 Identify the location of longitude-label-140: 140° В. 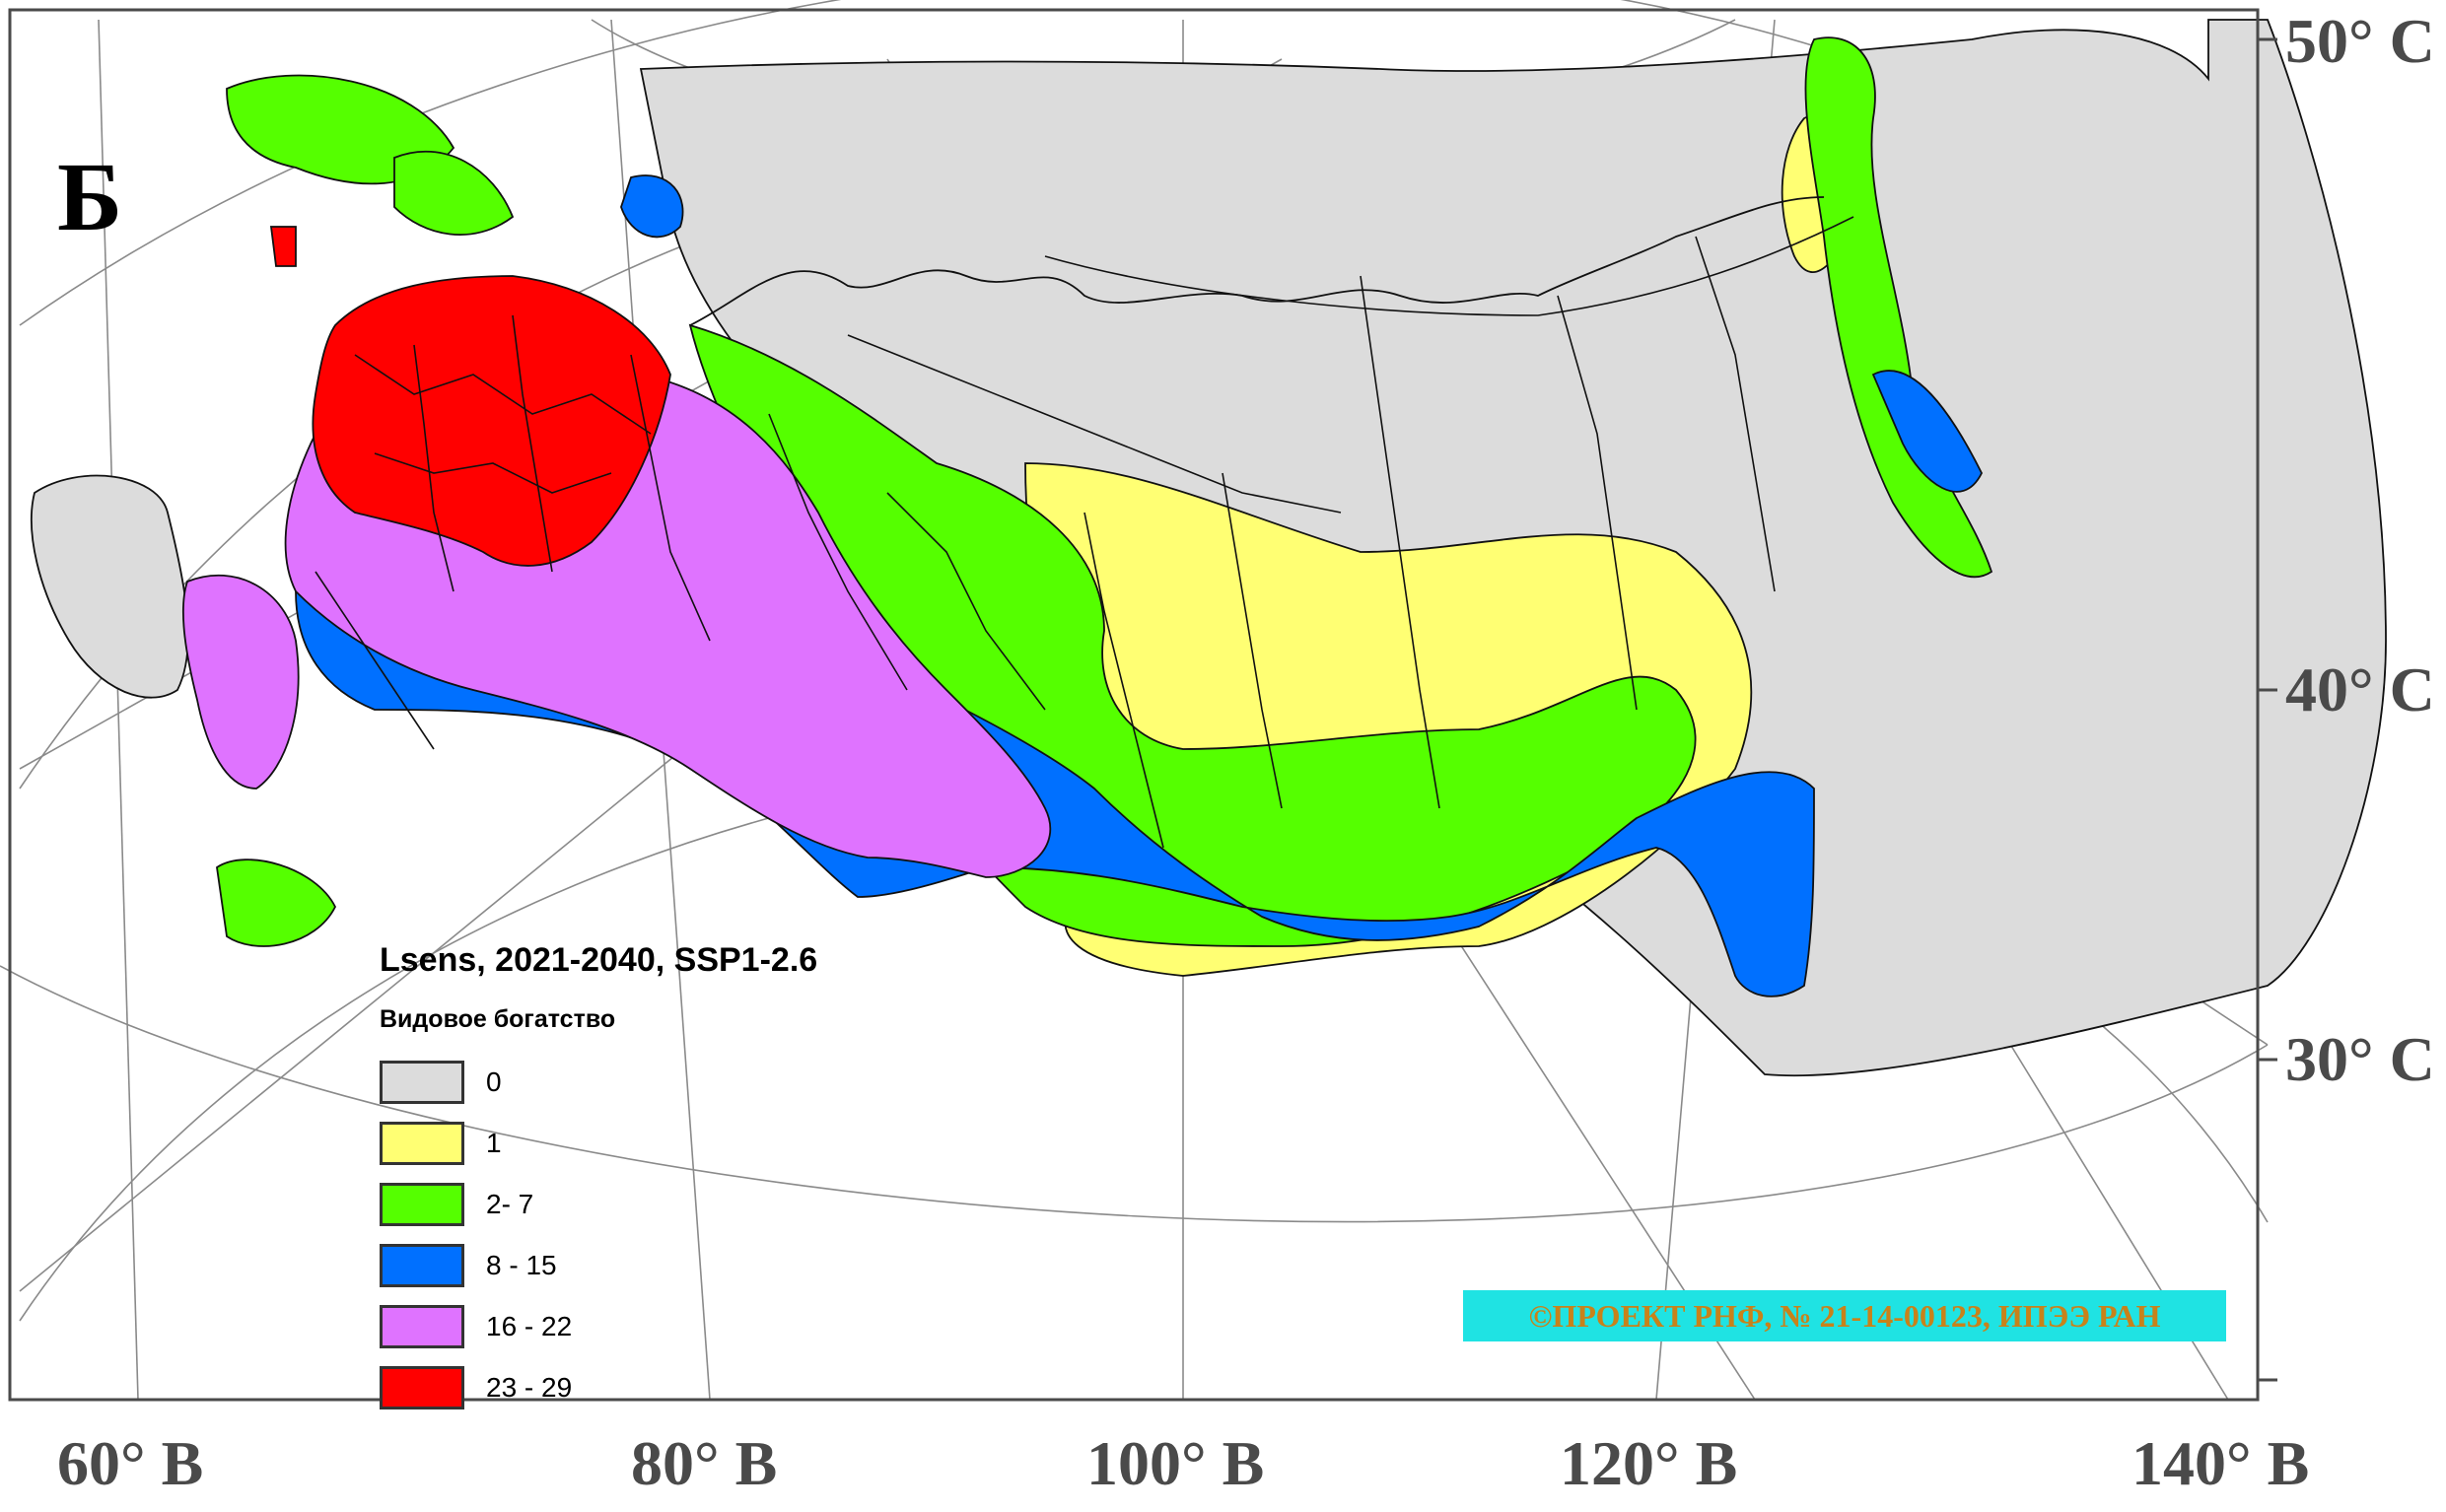
(2221, 1463).